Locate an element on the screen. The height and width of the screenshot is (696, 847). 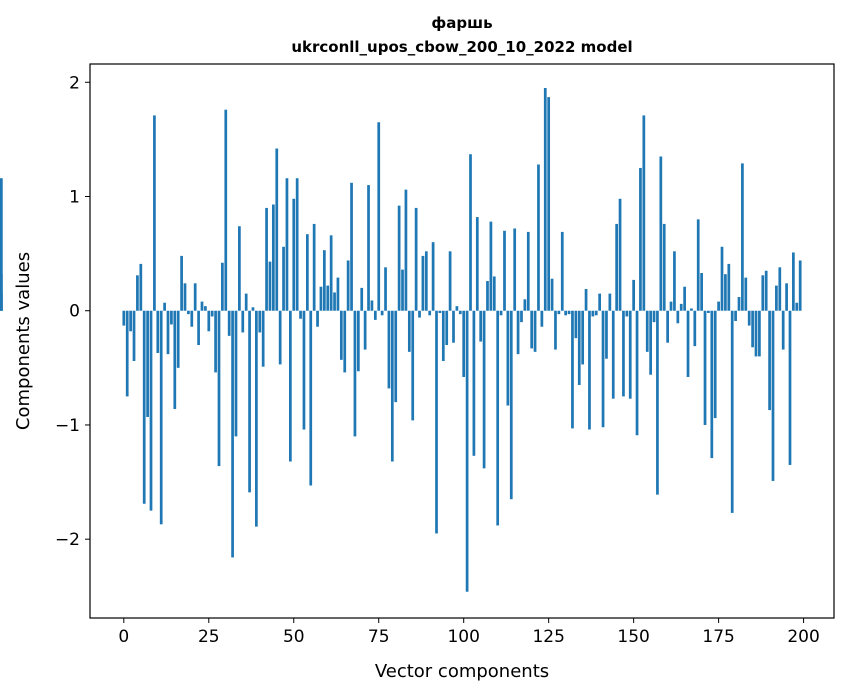
x-tick-label: 50 is located at coordinates (294, 637).